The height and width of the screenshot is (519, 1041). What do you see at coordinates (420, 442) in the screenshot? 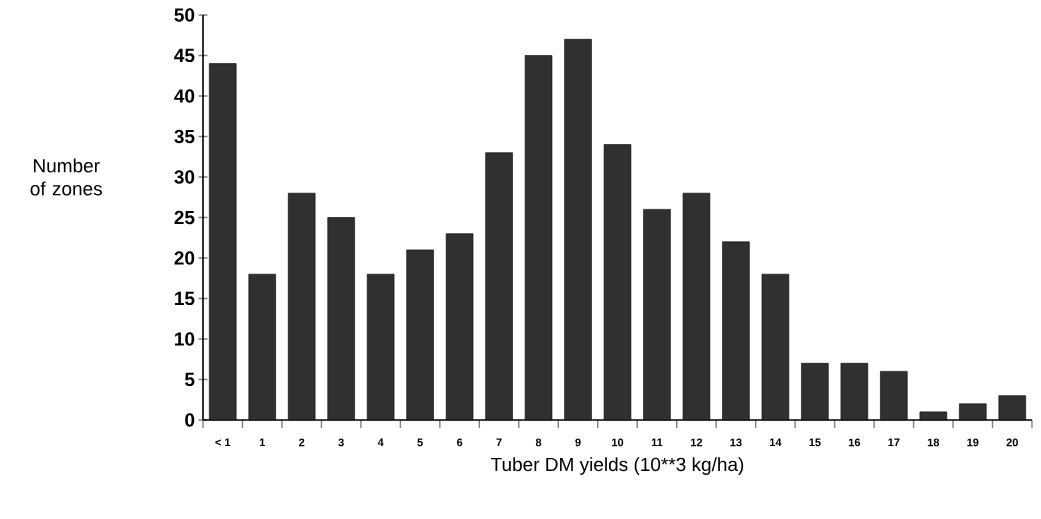
I see `x-tick-label: 5` at bounding box center [420, 442].